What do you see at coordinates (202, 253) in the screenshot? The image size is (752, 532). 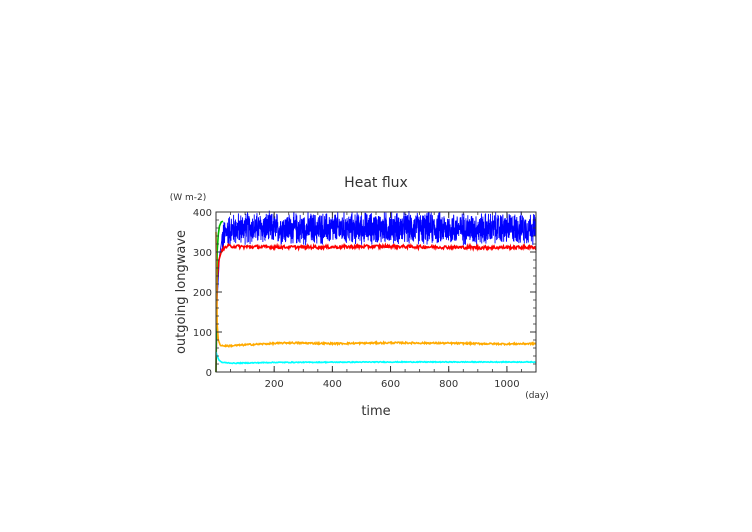 I see `y-tick-label: 300` at bounding box center [202, 253].